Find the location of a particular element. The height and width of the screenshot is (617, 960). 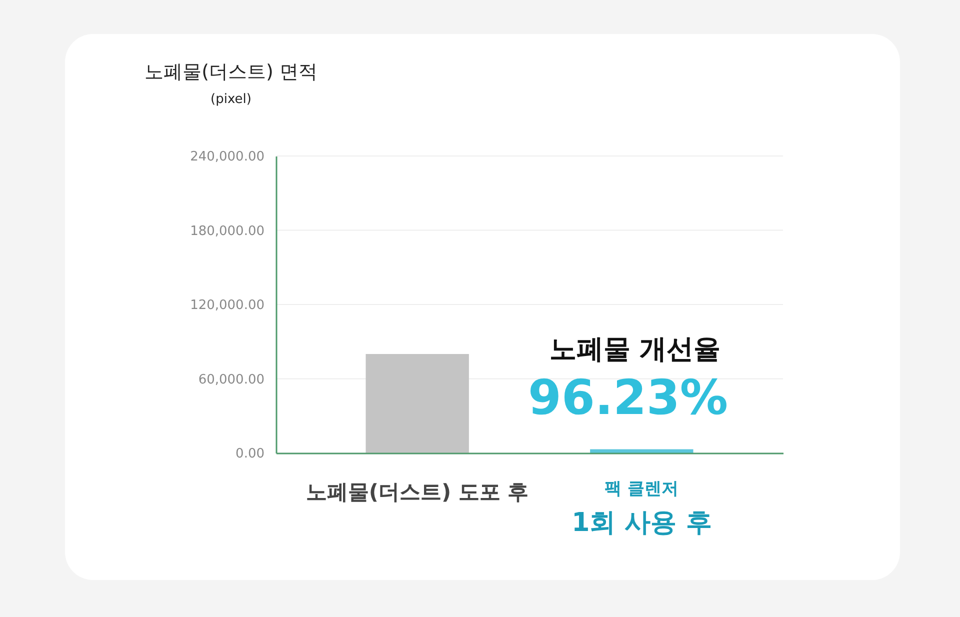

y-tick-label: 0.00 is located at coordinates (250, 454).